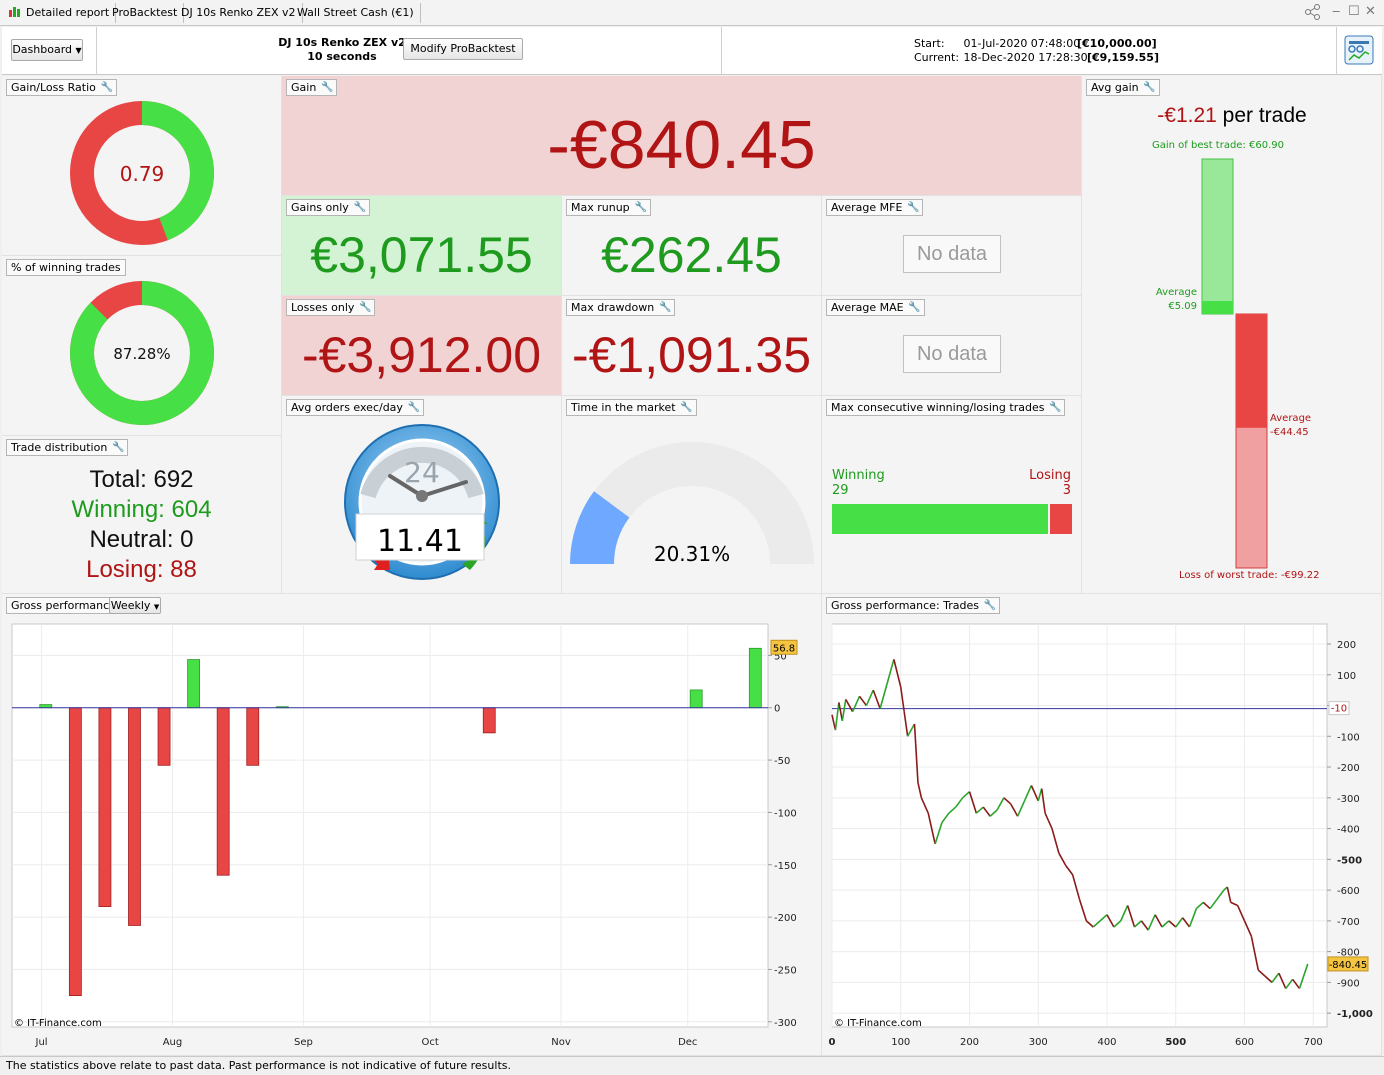 This screenshot has height=1075, width=1384. I want to click on panel-title: Gross performance: Trades 🔧, so click(913, 605).